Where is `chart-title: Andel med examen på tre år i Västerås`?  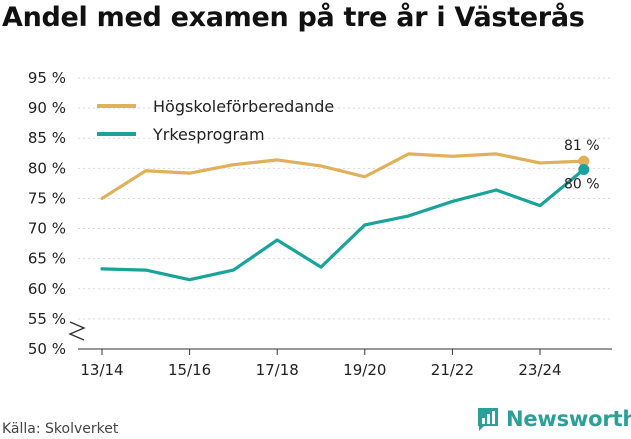
chart-title: Andel med examen på tre år i Västerås is located at coordinates (293, 17).